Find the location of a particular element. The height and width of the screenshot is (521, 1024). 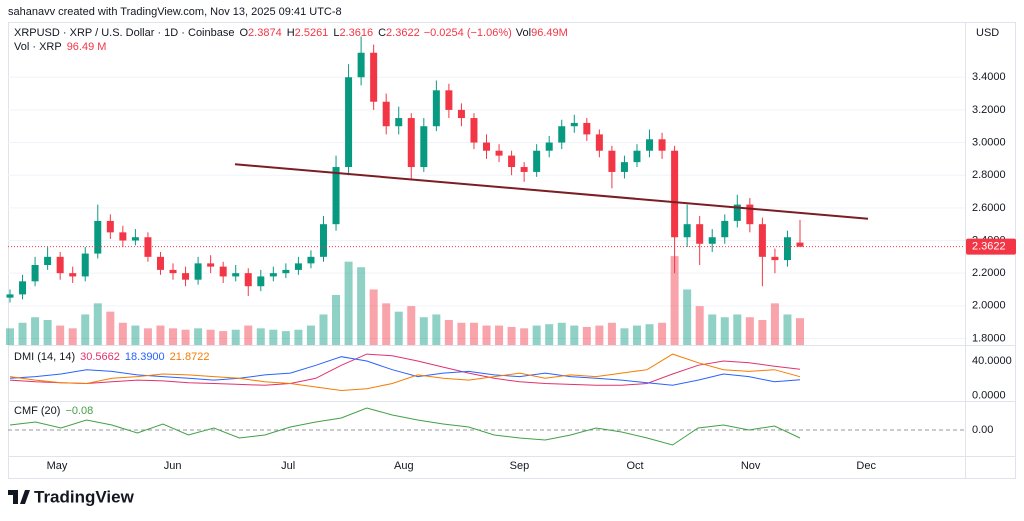

x-tick-label: Sep is located at coordinates (520, 466).